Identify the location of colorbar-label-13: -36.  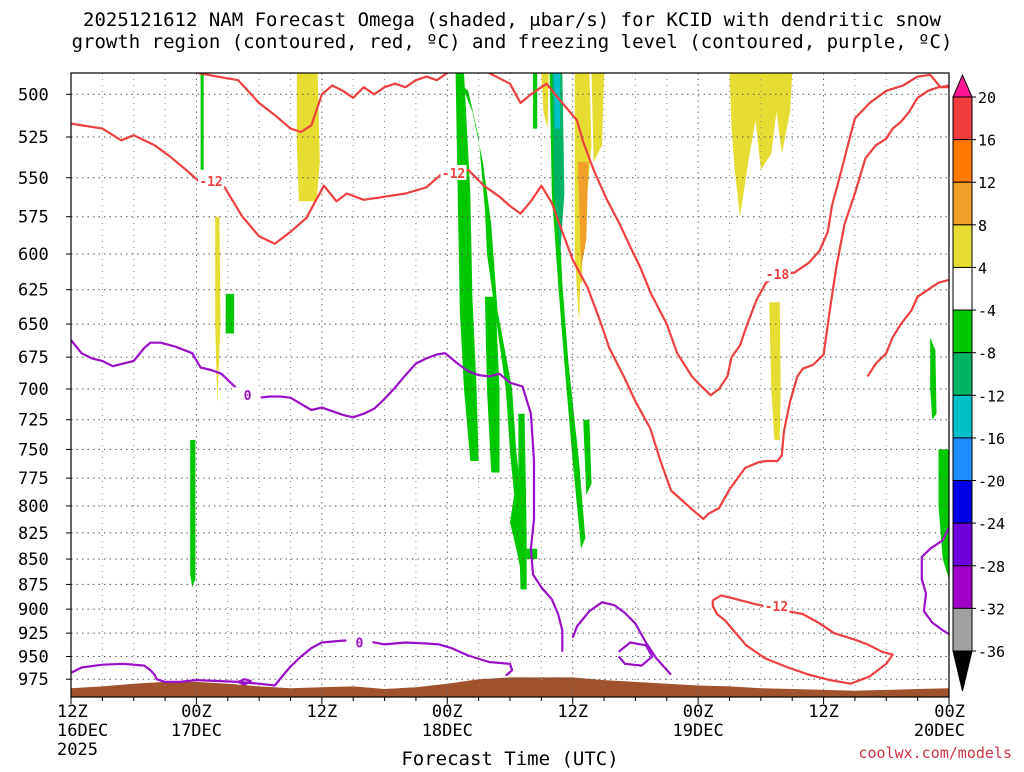
(991, 652).